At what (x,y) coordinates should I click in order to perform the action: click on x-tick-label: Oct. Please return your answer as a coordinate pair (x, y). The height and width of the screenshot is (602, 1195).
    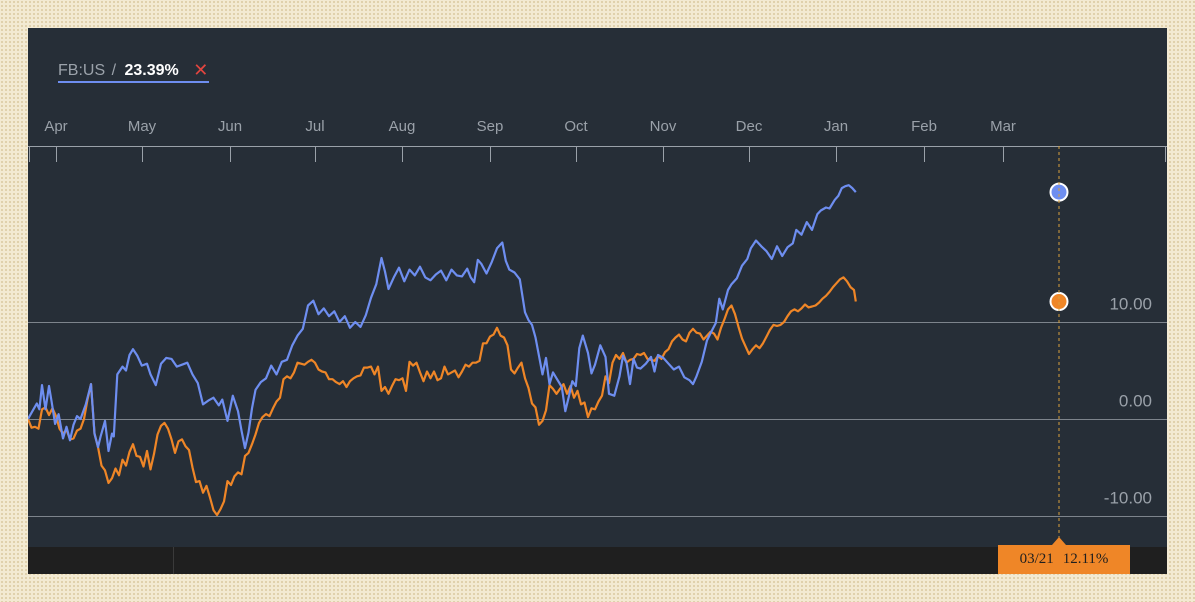
    Looking at the image, I should click on (576, 126).